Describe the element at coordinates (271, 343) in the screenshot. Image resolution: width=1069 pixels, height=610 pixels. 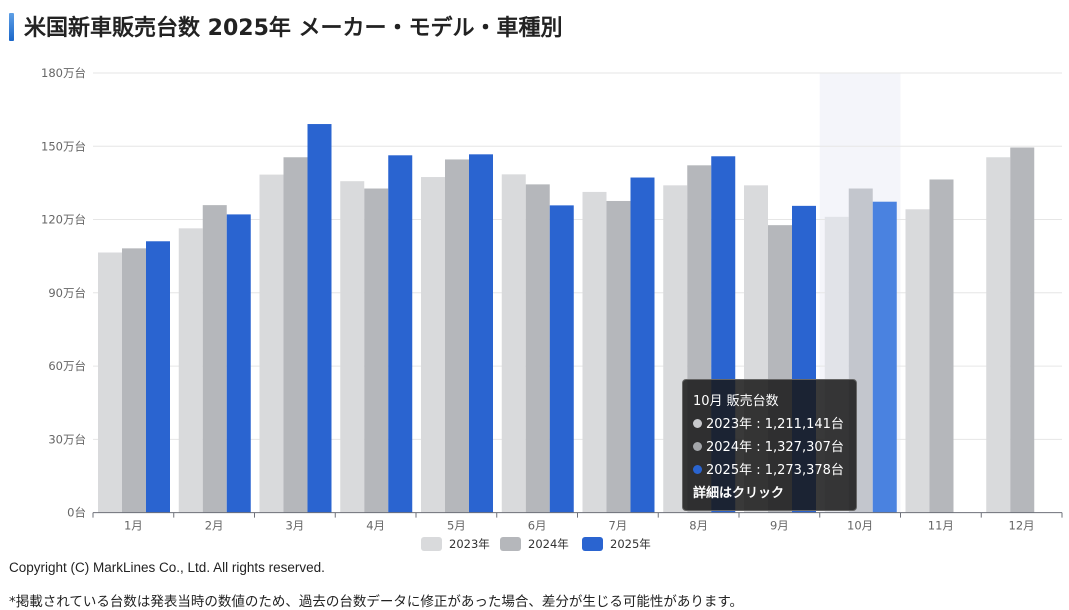
I see `bar-2023年-3月` at that location.